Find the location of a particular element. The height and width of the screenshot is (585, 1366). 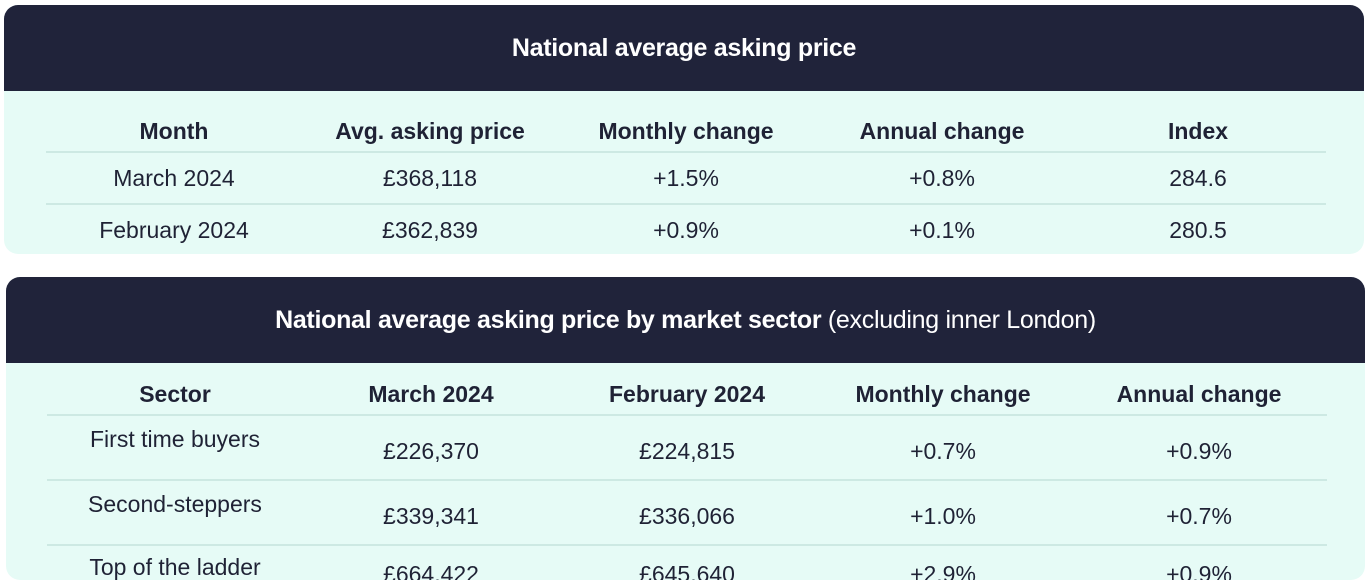

sector-cell: First time buyers is located at coordinates (175, 448).